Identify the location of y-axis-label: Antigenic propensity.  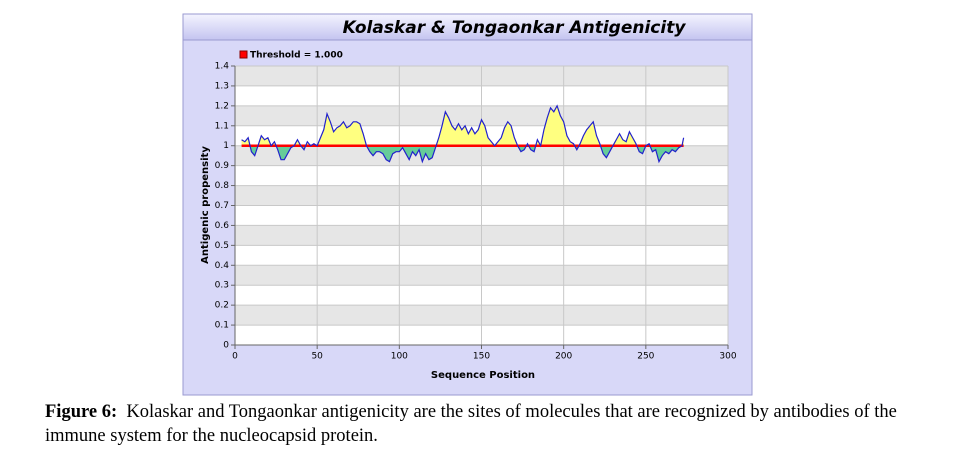
(205, 205).